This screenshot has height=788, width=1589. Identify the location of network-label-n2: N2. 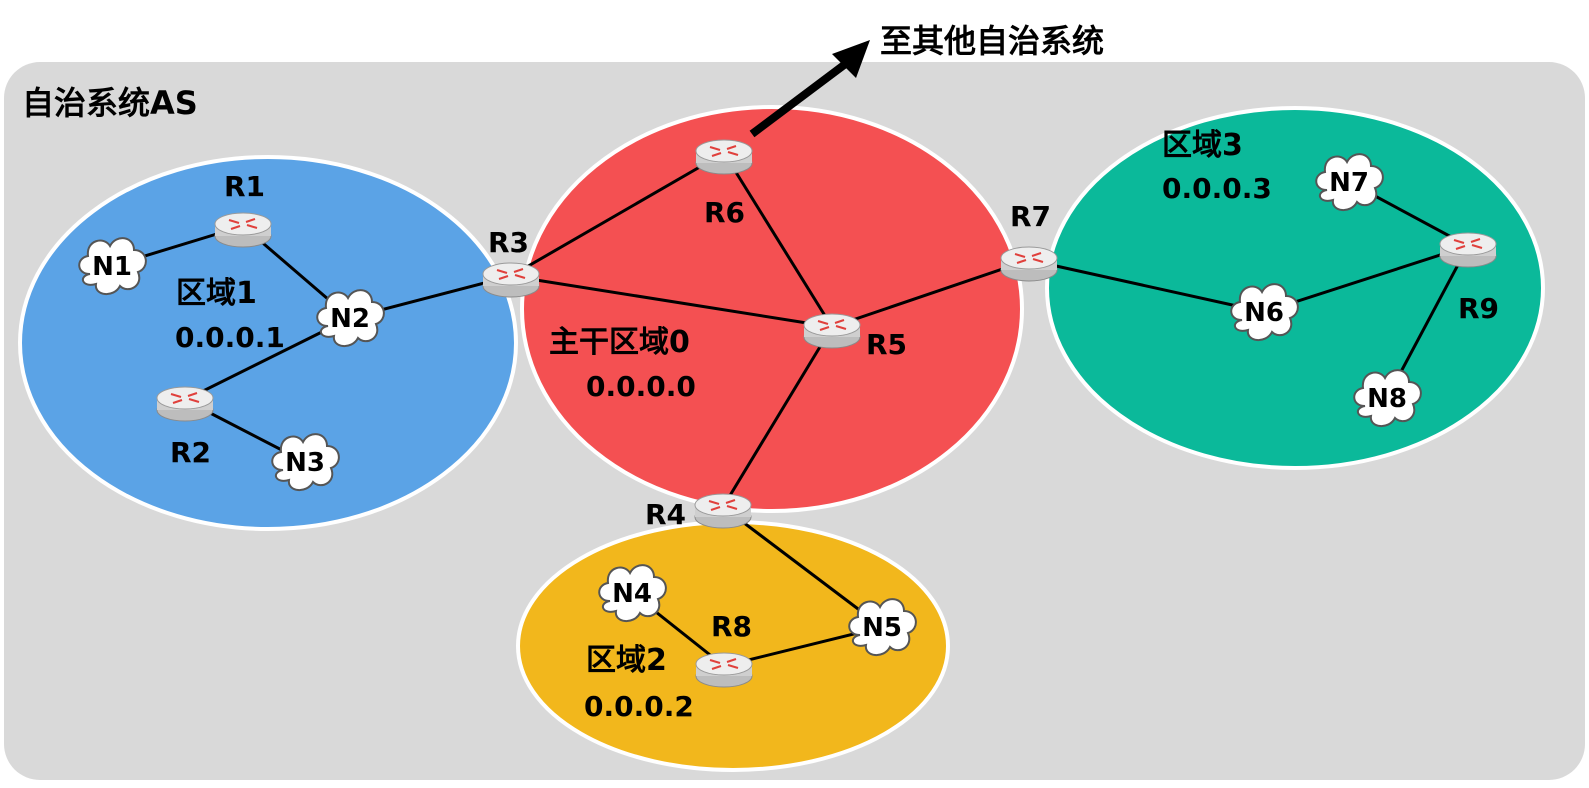
(350, 319).